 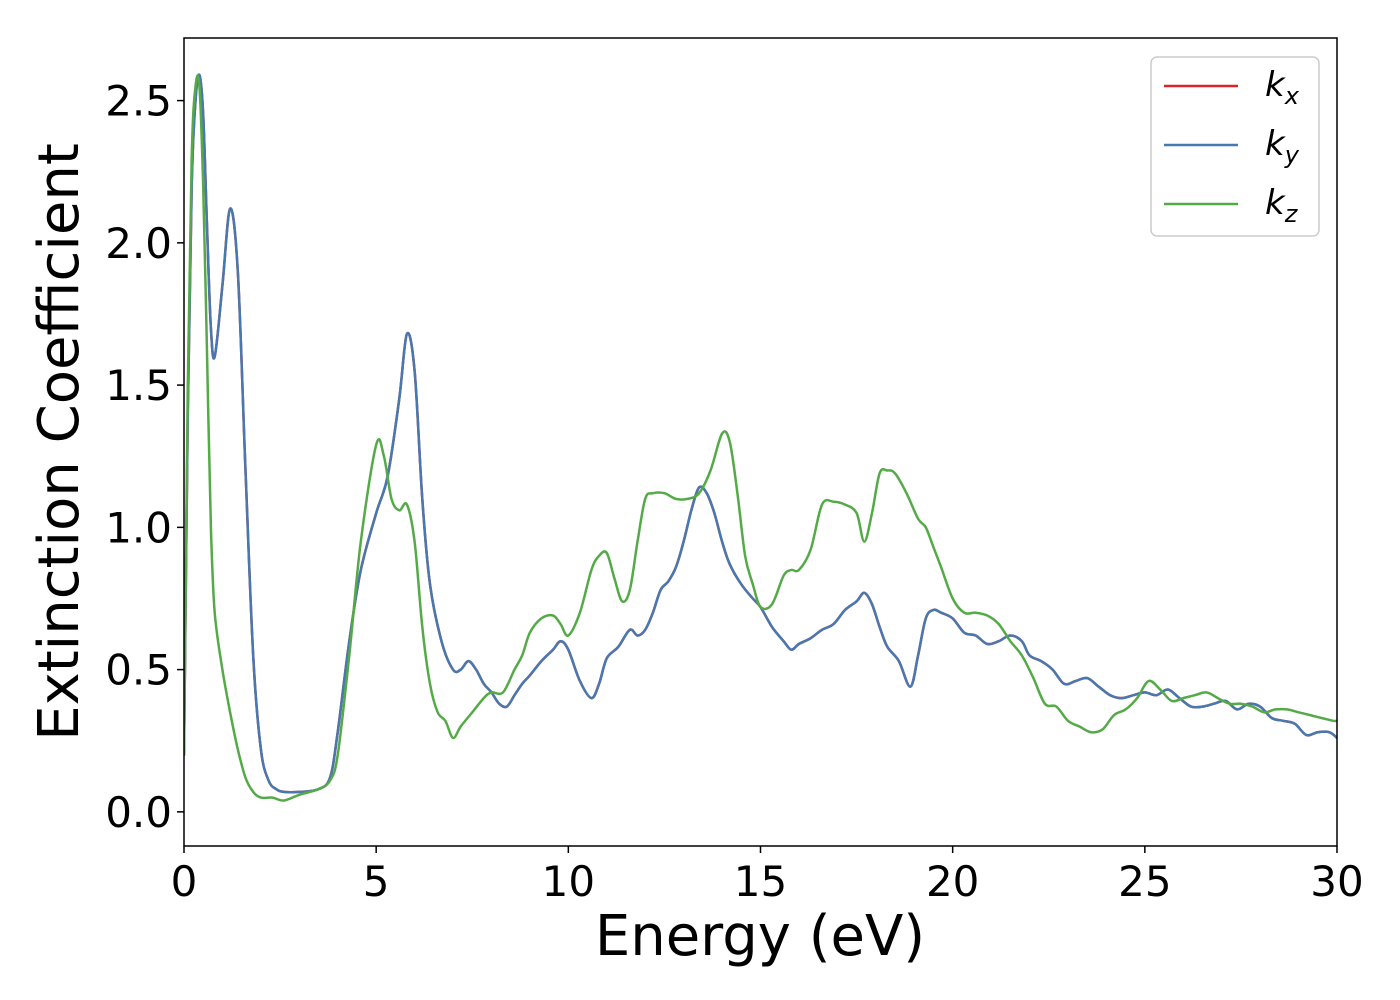 I want to click on legend-label-kz: kz, so click(x=1282, y=205).